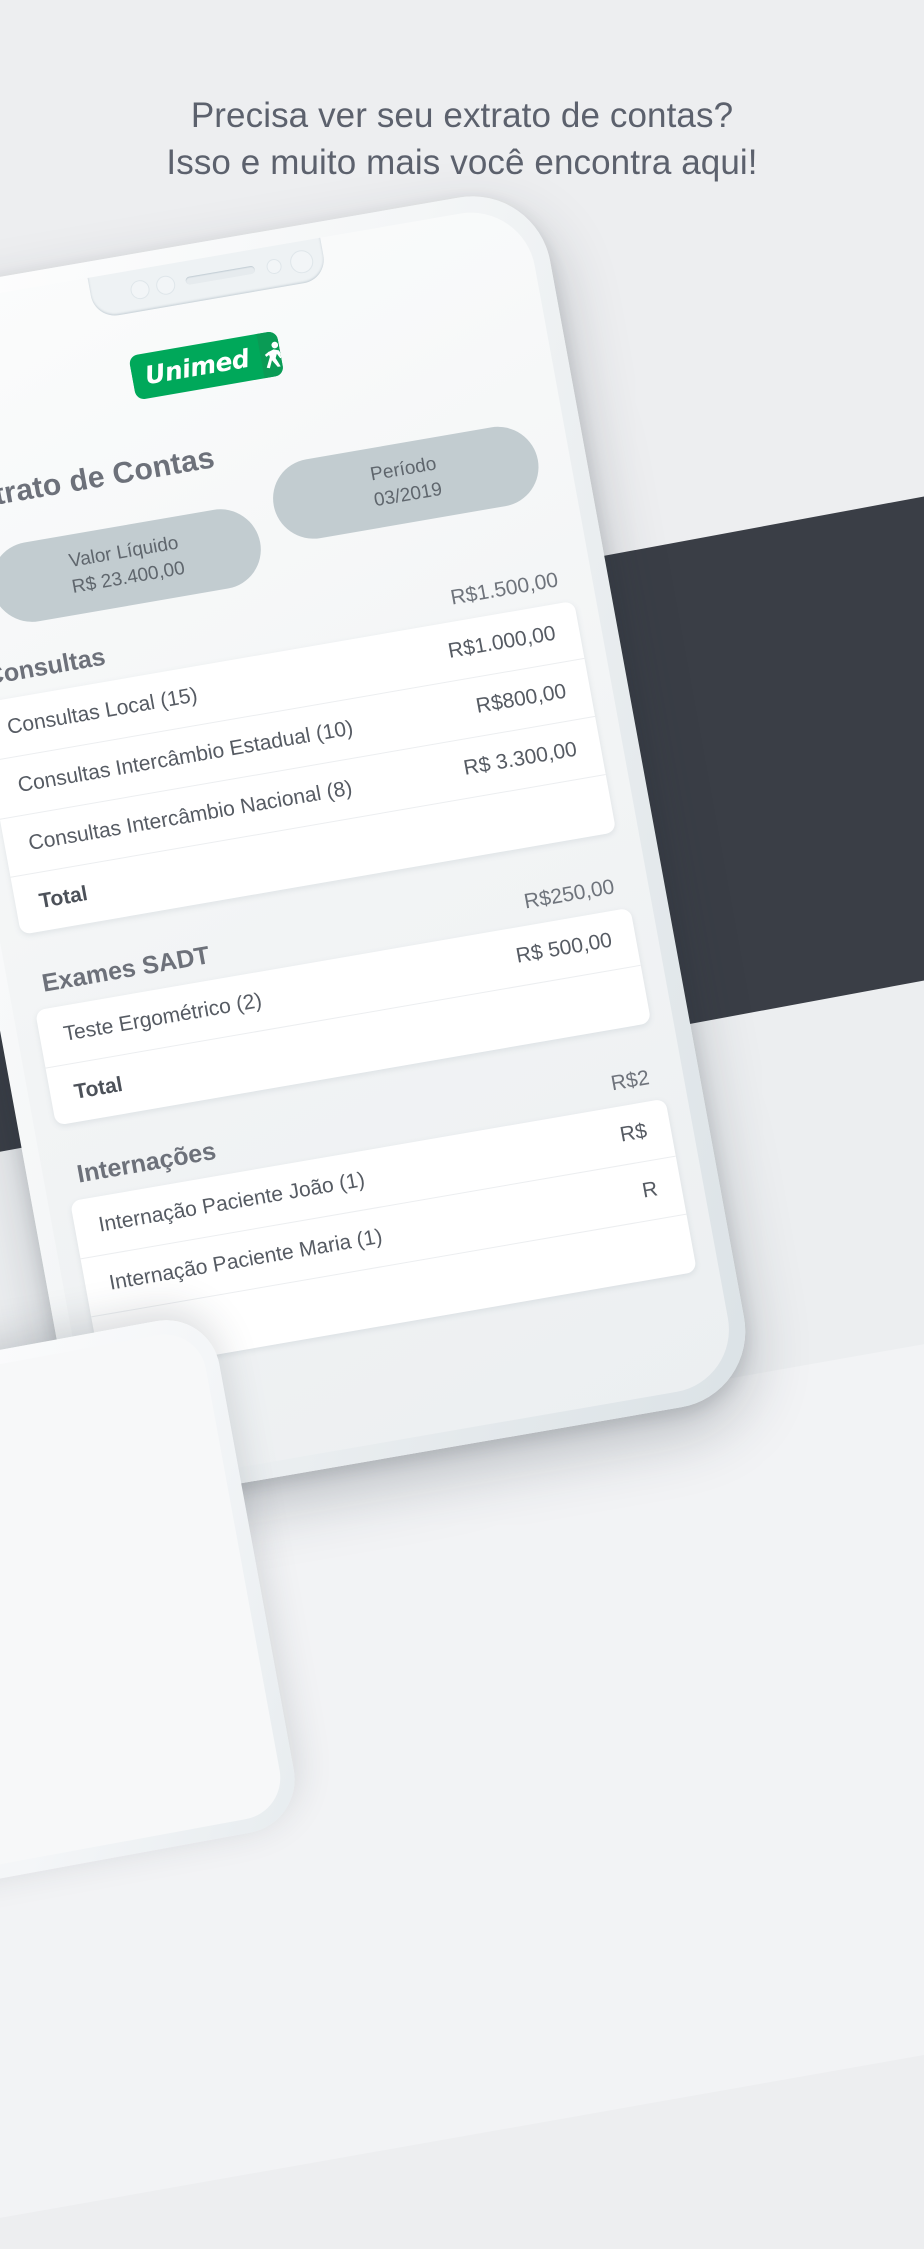  Describe the element at coordinates (633, 1133) in the screenshot. I see `row-value: R$` at that location.